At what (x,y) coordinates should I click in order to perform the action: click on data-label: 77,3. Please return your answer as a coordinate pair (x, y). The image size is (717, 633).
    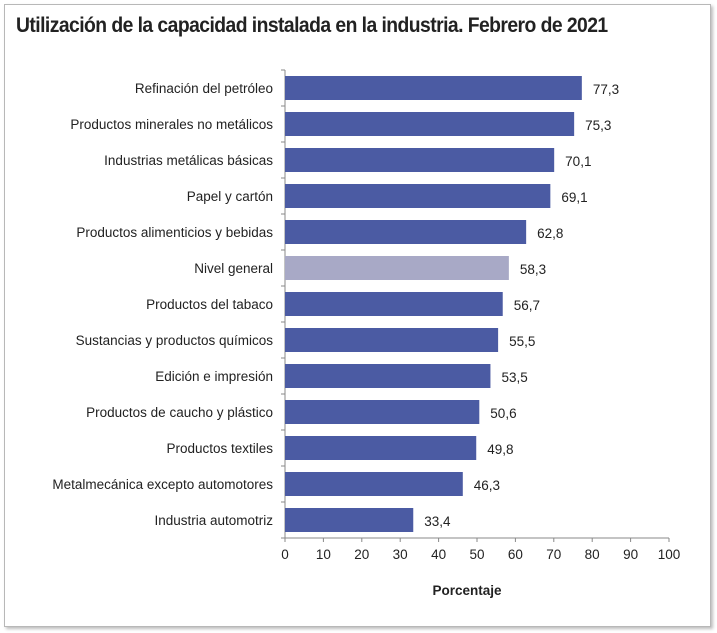
    Looking at the image, I should click on (606, 89).